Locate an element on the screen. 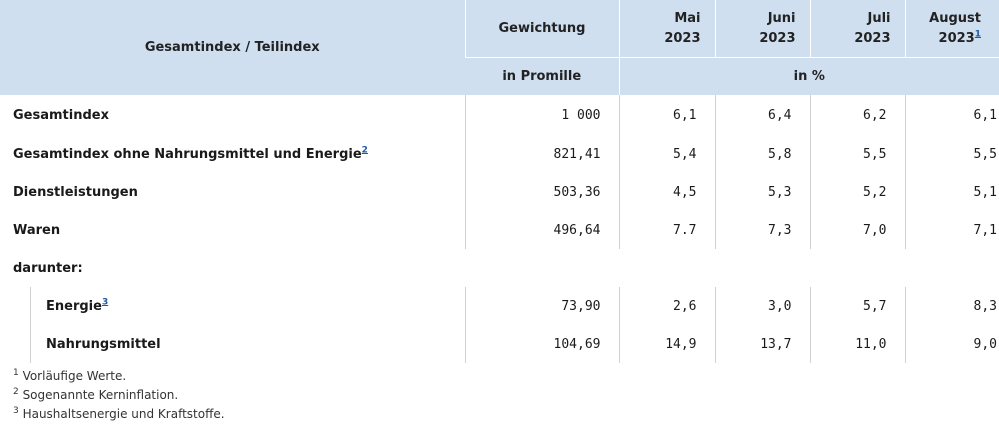 This screenshot has width=999, height=436. header-weight-label: Gewichtung is located at coordinates (541, 29).